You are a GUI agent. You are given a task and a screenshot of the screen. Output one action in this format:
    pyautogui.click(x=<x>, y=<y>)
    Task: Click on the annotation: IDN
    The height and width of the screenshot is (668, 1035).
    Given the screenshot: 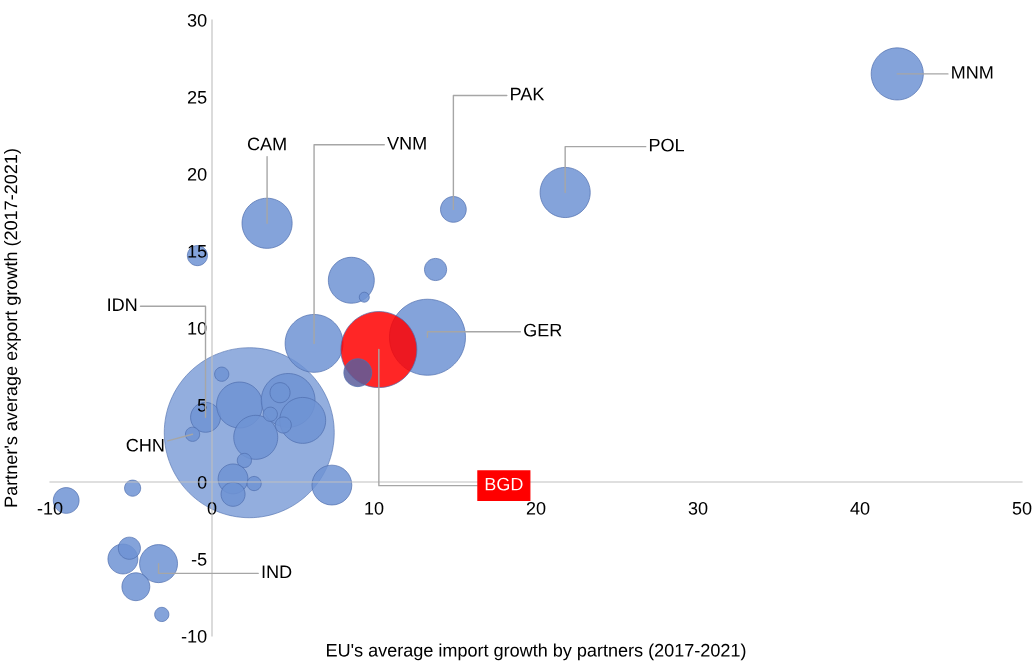 What is the action you would take?
    pyautogui.click(x=122, y=304)
    